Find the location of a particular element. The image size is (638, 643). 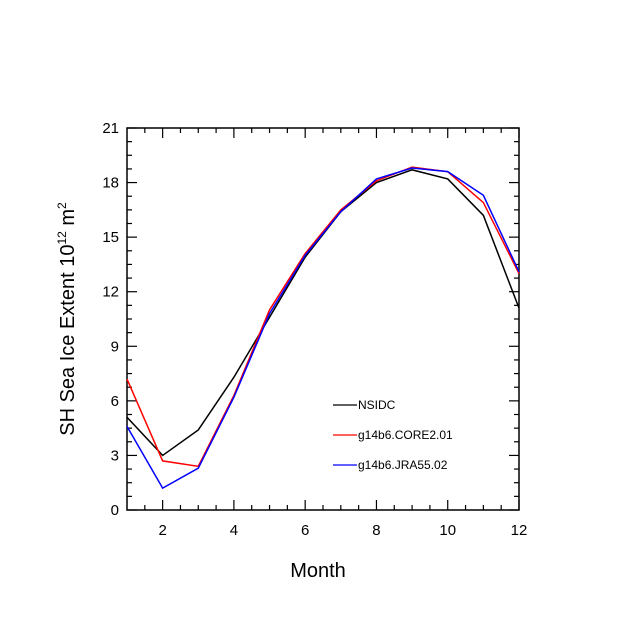

y-axis-title-exp2: 2 is located at coordinates (62, 205).